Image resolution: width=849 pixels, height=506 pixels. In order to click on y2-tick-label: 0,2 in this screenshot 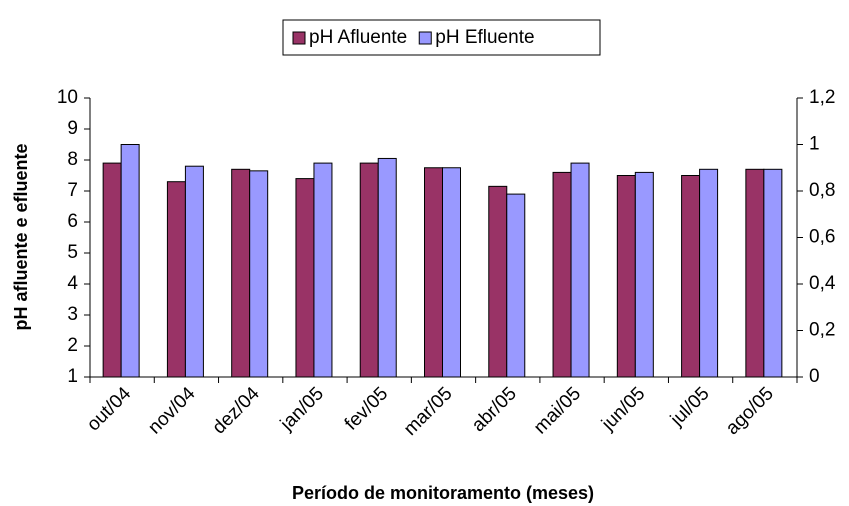, I will do `click(822, 330)`.